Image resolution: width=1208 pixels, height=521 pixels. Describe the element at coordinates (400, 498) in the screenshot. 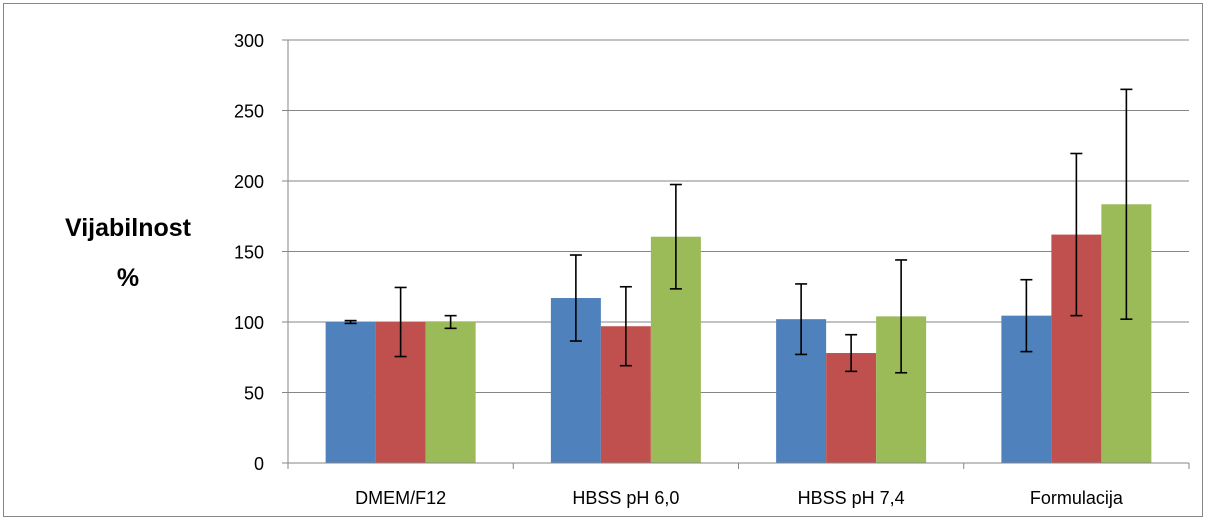

I see `x-tick-label: DMEM/F12` at that location.